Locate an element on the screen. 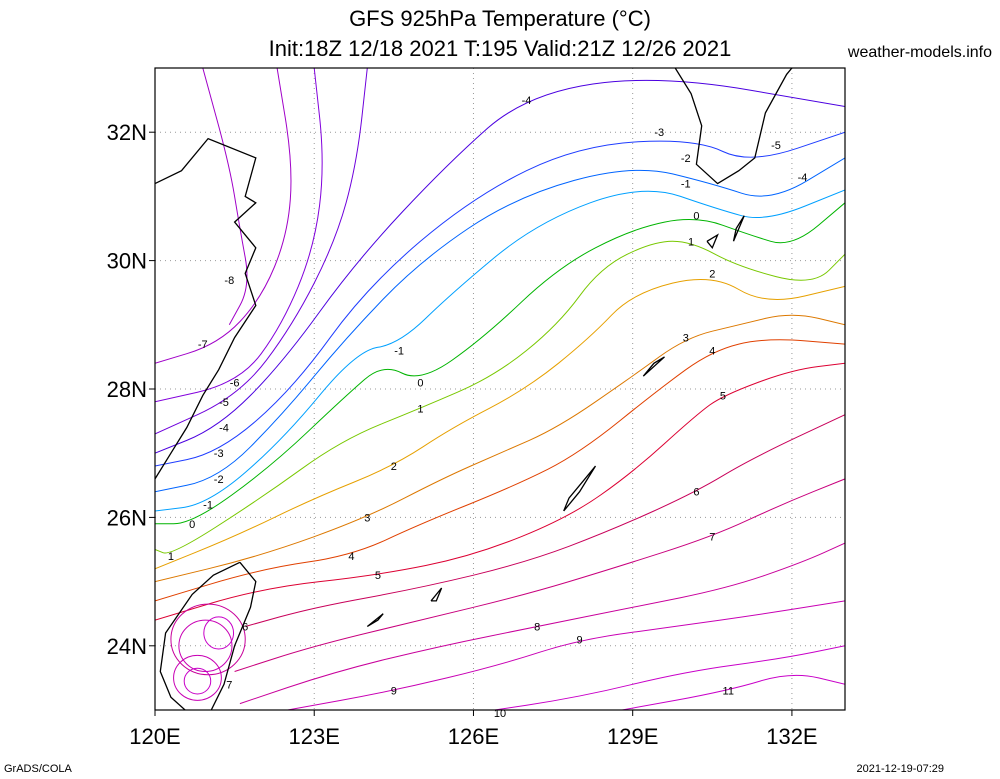 The image size is (1000, 779). y-tick-label: 30N is located at coordinates (127, 261).